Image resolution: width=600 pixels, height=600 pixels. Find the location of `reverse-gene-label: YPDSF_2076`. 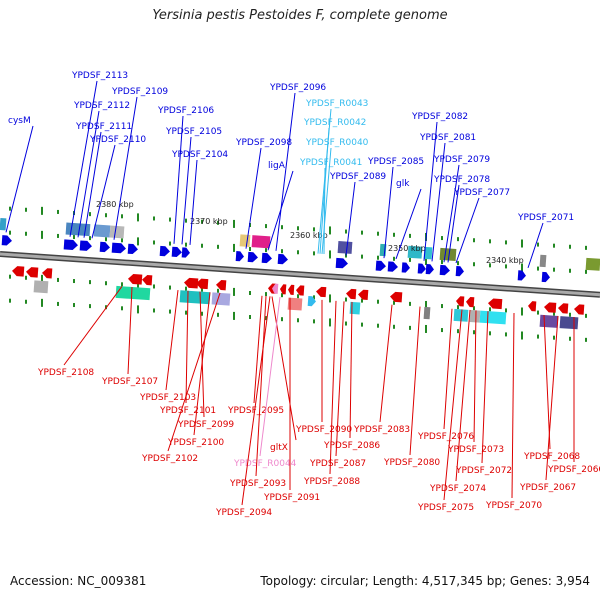

reverse-gene-label: YPDSF_2076 is located at coordinates (445, 437).